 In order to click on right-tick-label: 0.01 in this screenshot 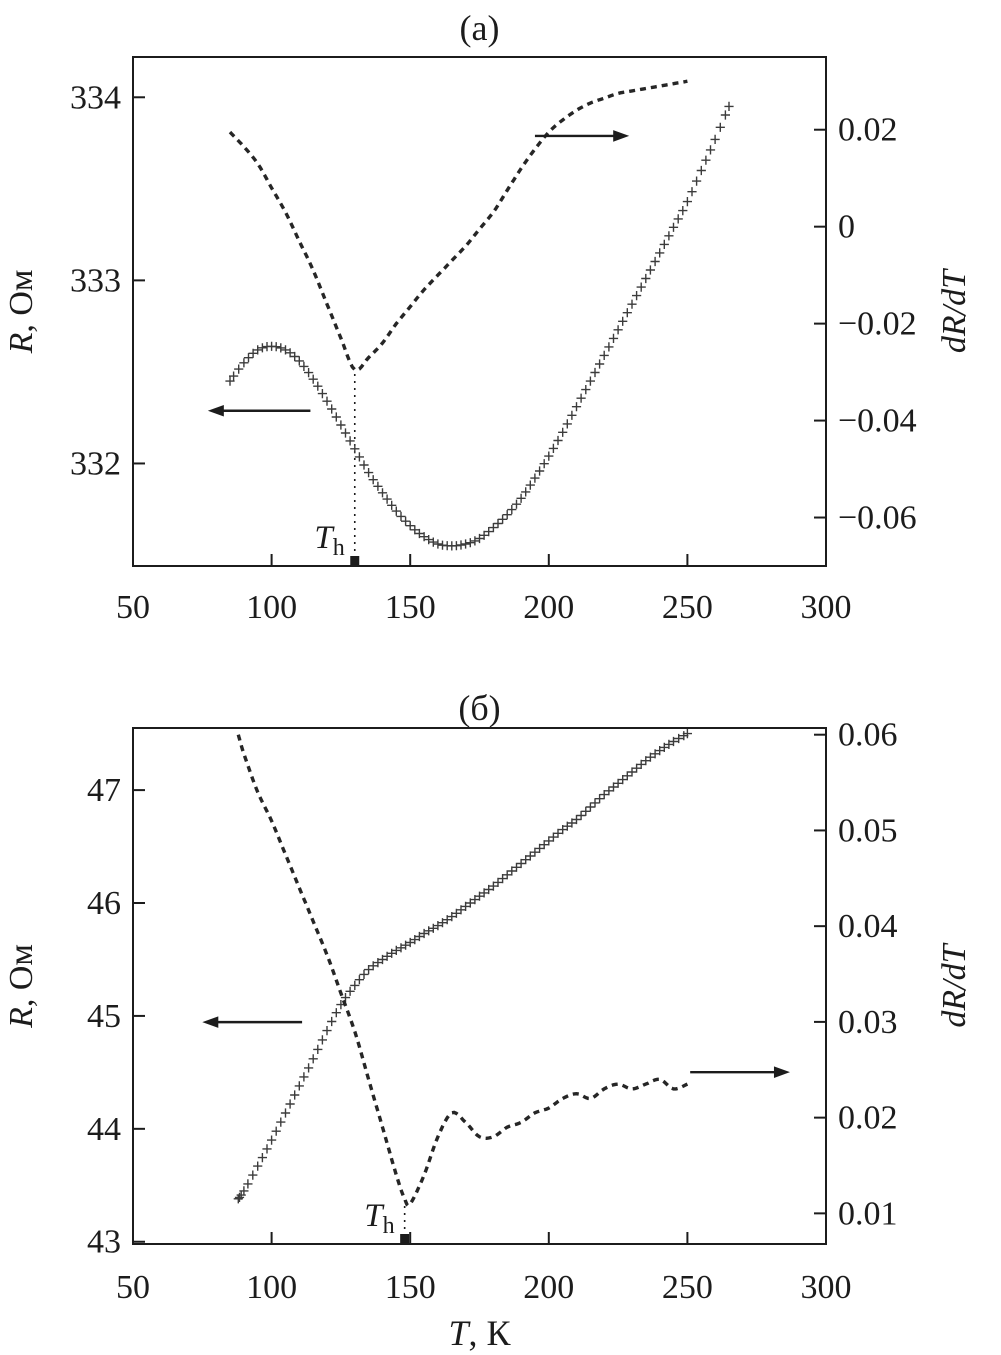, I will do `click(868, 1213)`.